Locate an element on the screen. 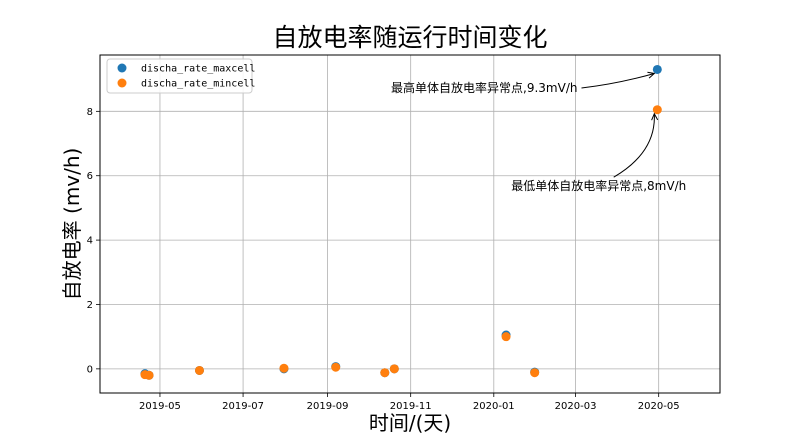  y-tick-label: 0 is located at coordinates (90, 369).